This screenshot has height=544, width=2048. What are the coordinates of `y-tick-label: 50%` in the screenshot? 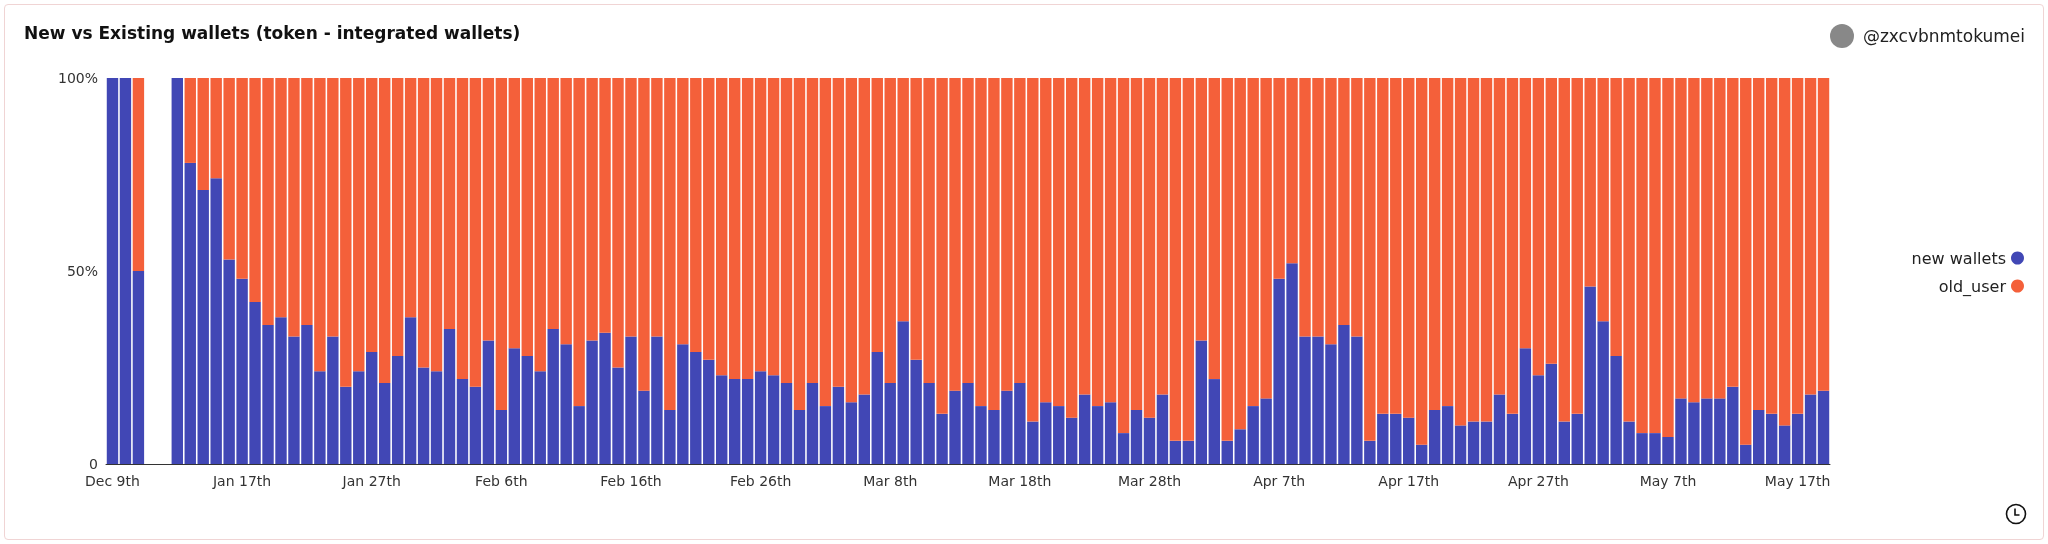 It's located at (82, 271).